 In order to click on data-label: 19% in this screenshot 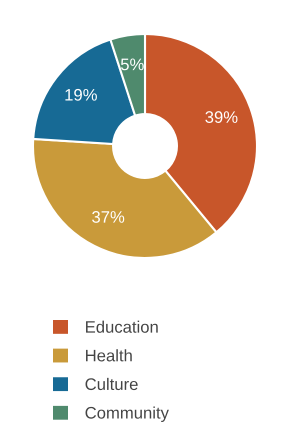, I will do `click(81, 94)`.